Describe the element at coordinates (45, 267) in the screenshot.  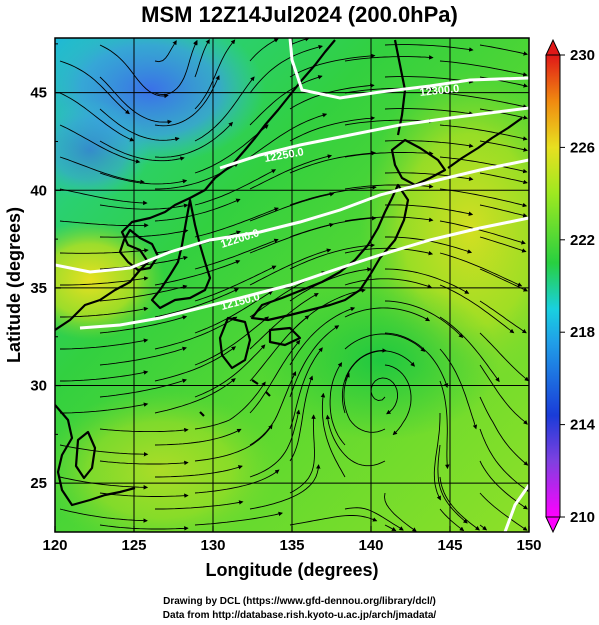
I see `y-axis-ticks: 25 30 35 40 45` at that location.